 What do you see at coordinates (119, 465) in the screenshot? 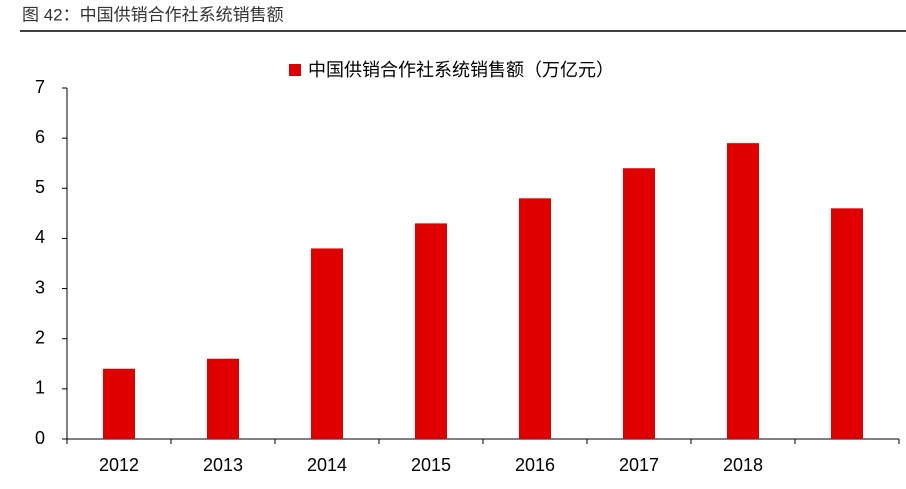
I see `x-tick-label: 2012` at bounding box center [119, 465].